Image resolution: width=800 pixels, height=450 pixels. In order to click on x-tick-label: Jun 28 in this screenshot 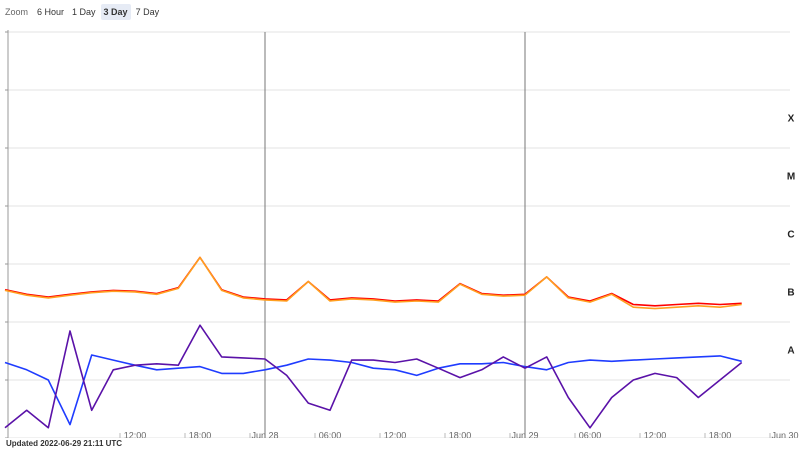, I will do `click(264, 434)`.